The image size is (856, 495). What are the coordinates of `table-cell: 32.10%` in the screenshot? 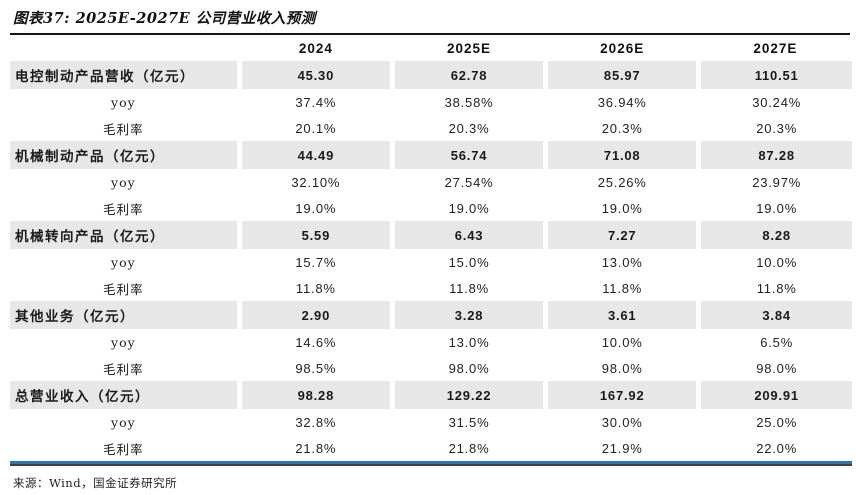 It's located at (314, 182).